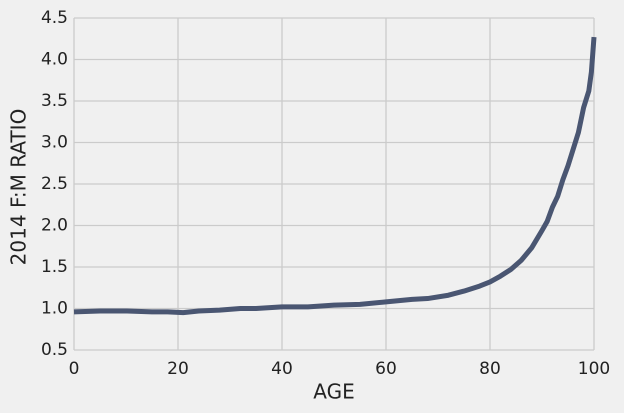 The image size is (624, 413). What do you see at coordinates (54, 18) in the screenshot?
I see `y-tick-label: 4.5` at bounding box center [54, 18].